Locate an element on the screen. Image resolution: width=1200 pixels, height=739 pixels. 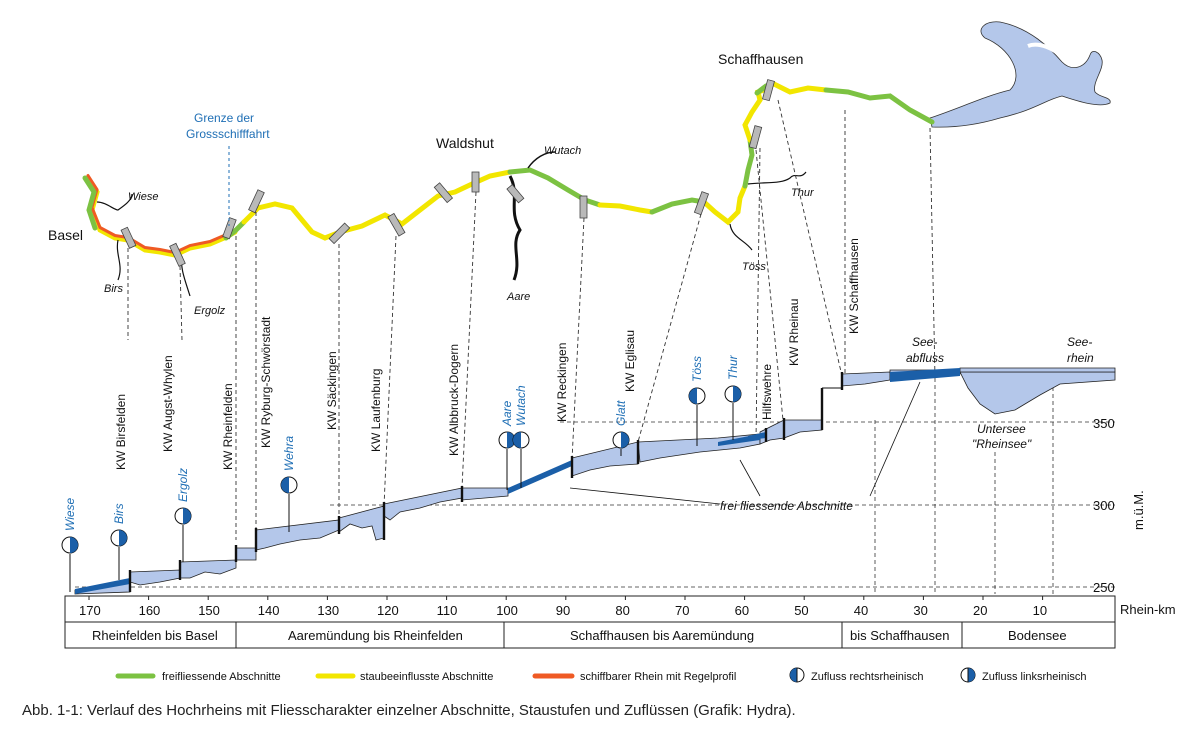
x-axis-label: Rhein-km is located at coordinates (1148, 609).